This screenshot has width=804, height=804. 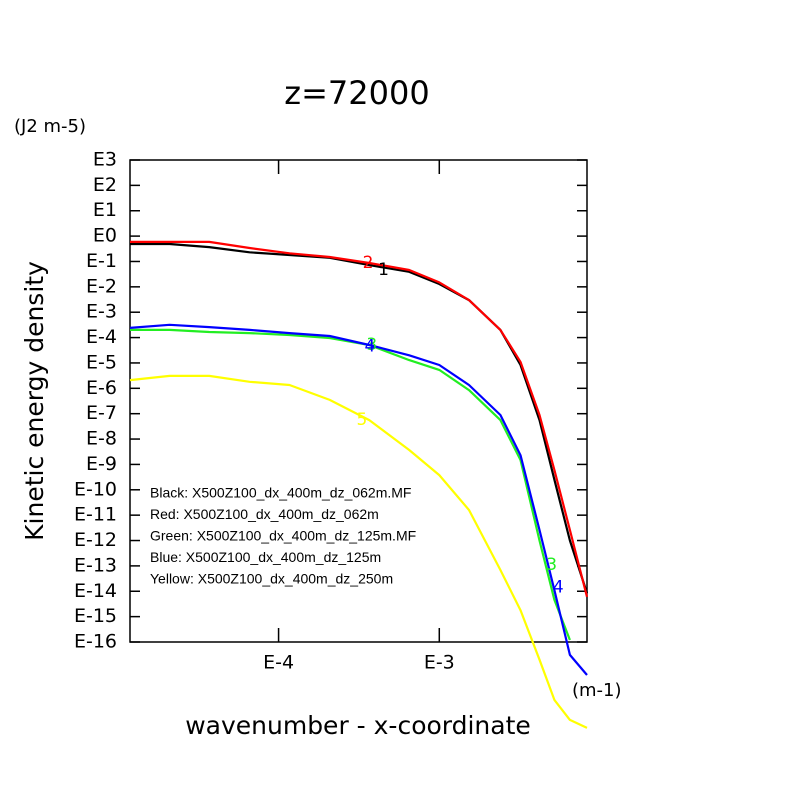 I want to click on y-tick-label: E-9, so click(x=101, y=464).